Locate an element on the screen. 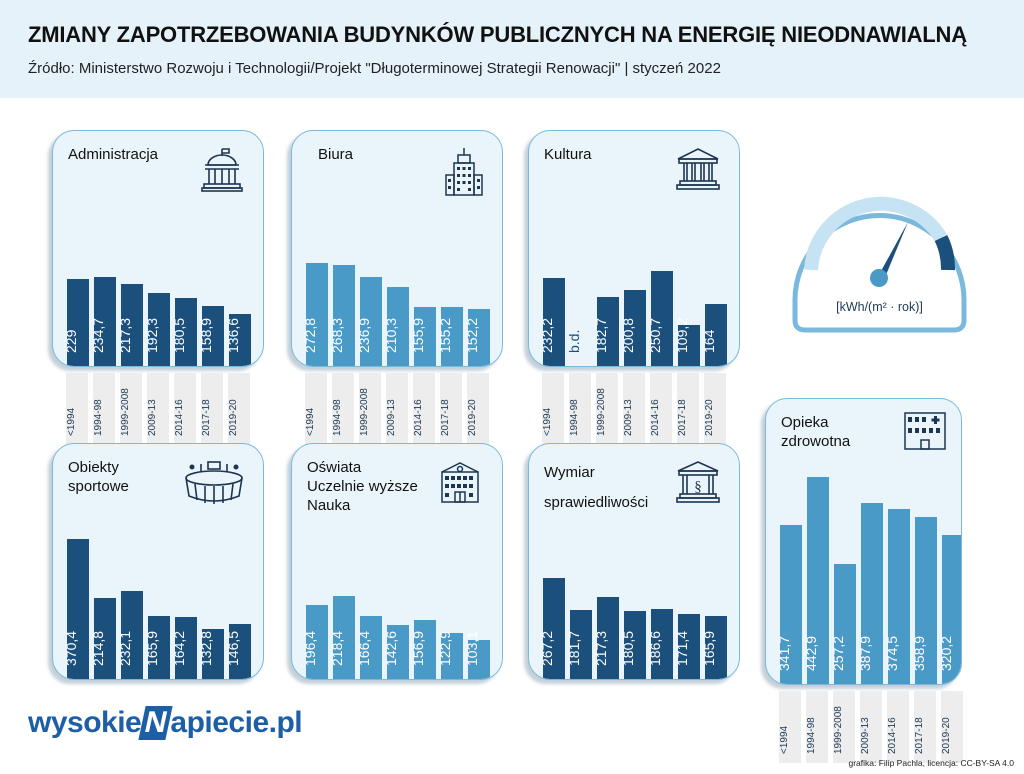  chart-title-line: Wymiar is located at coordinates (569, 472).